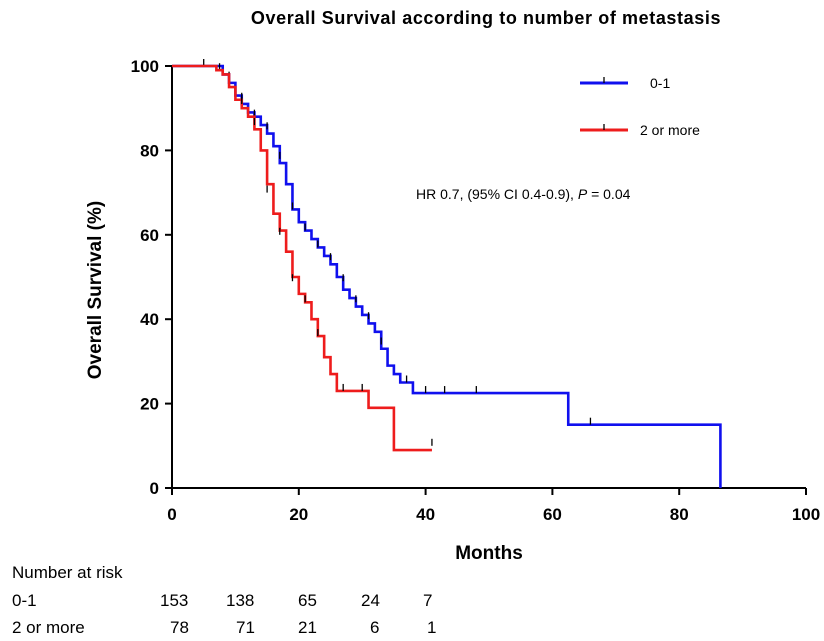 The image size is (824, 641). What do you see at coordinates (432, 627) in the screenshot?
I see `risk-cell: 1` at bounding box center [432, 627].